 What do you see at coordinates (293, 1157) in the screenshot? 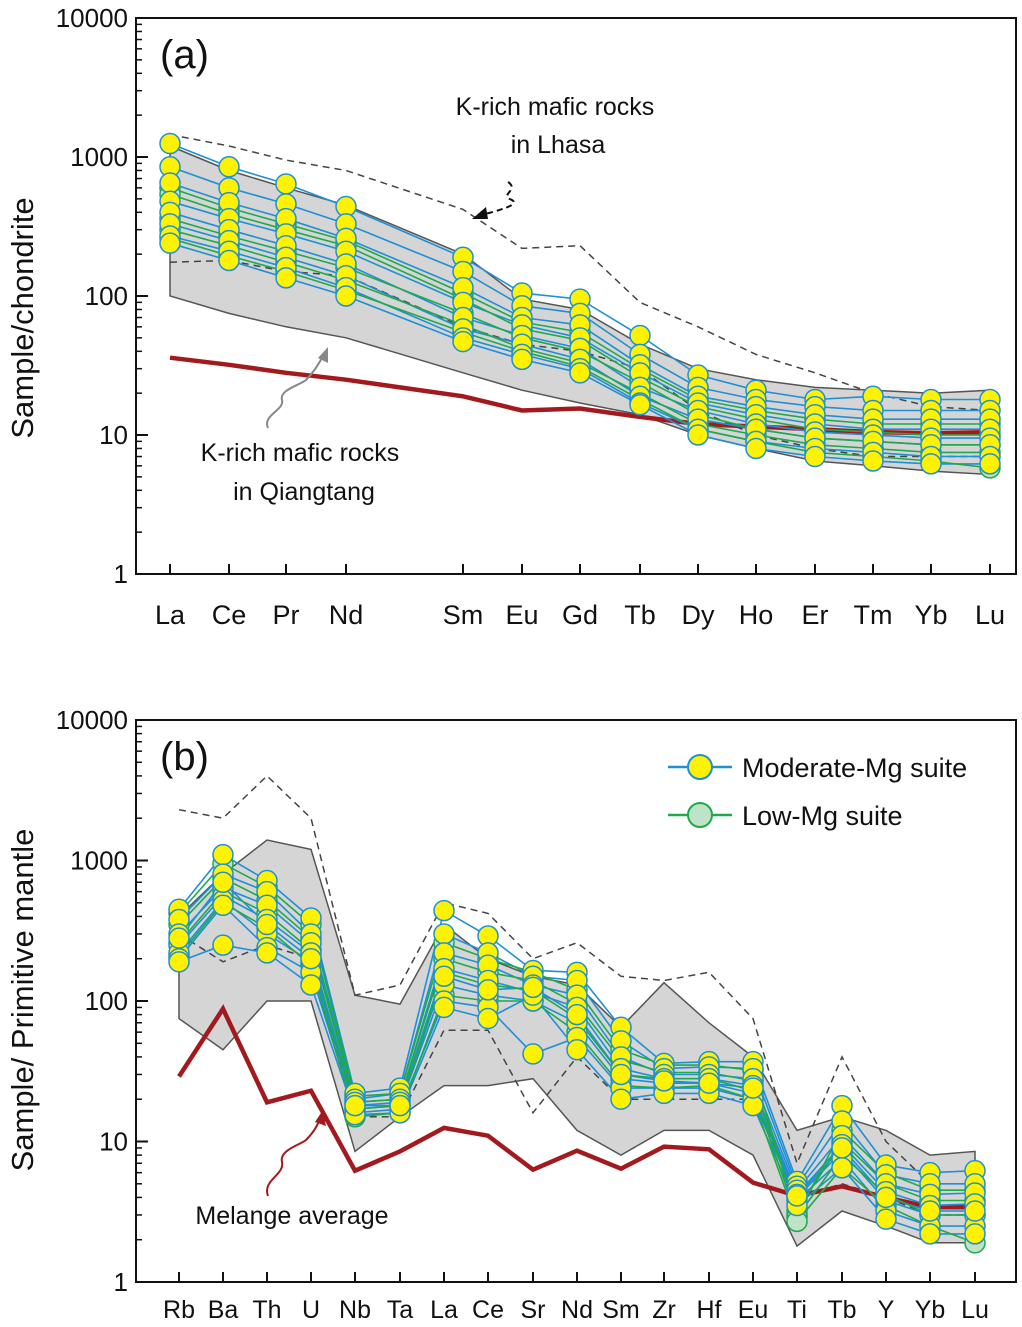
I see `melange-annotation-arrow` at bounding box center [293, 1157].